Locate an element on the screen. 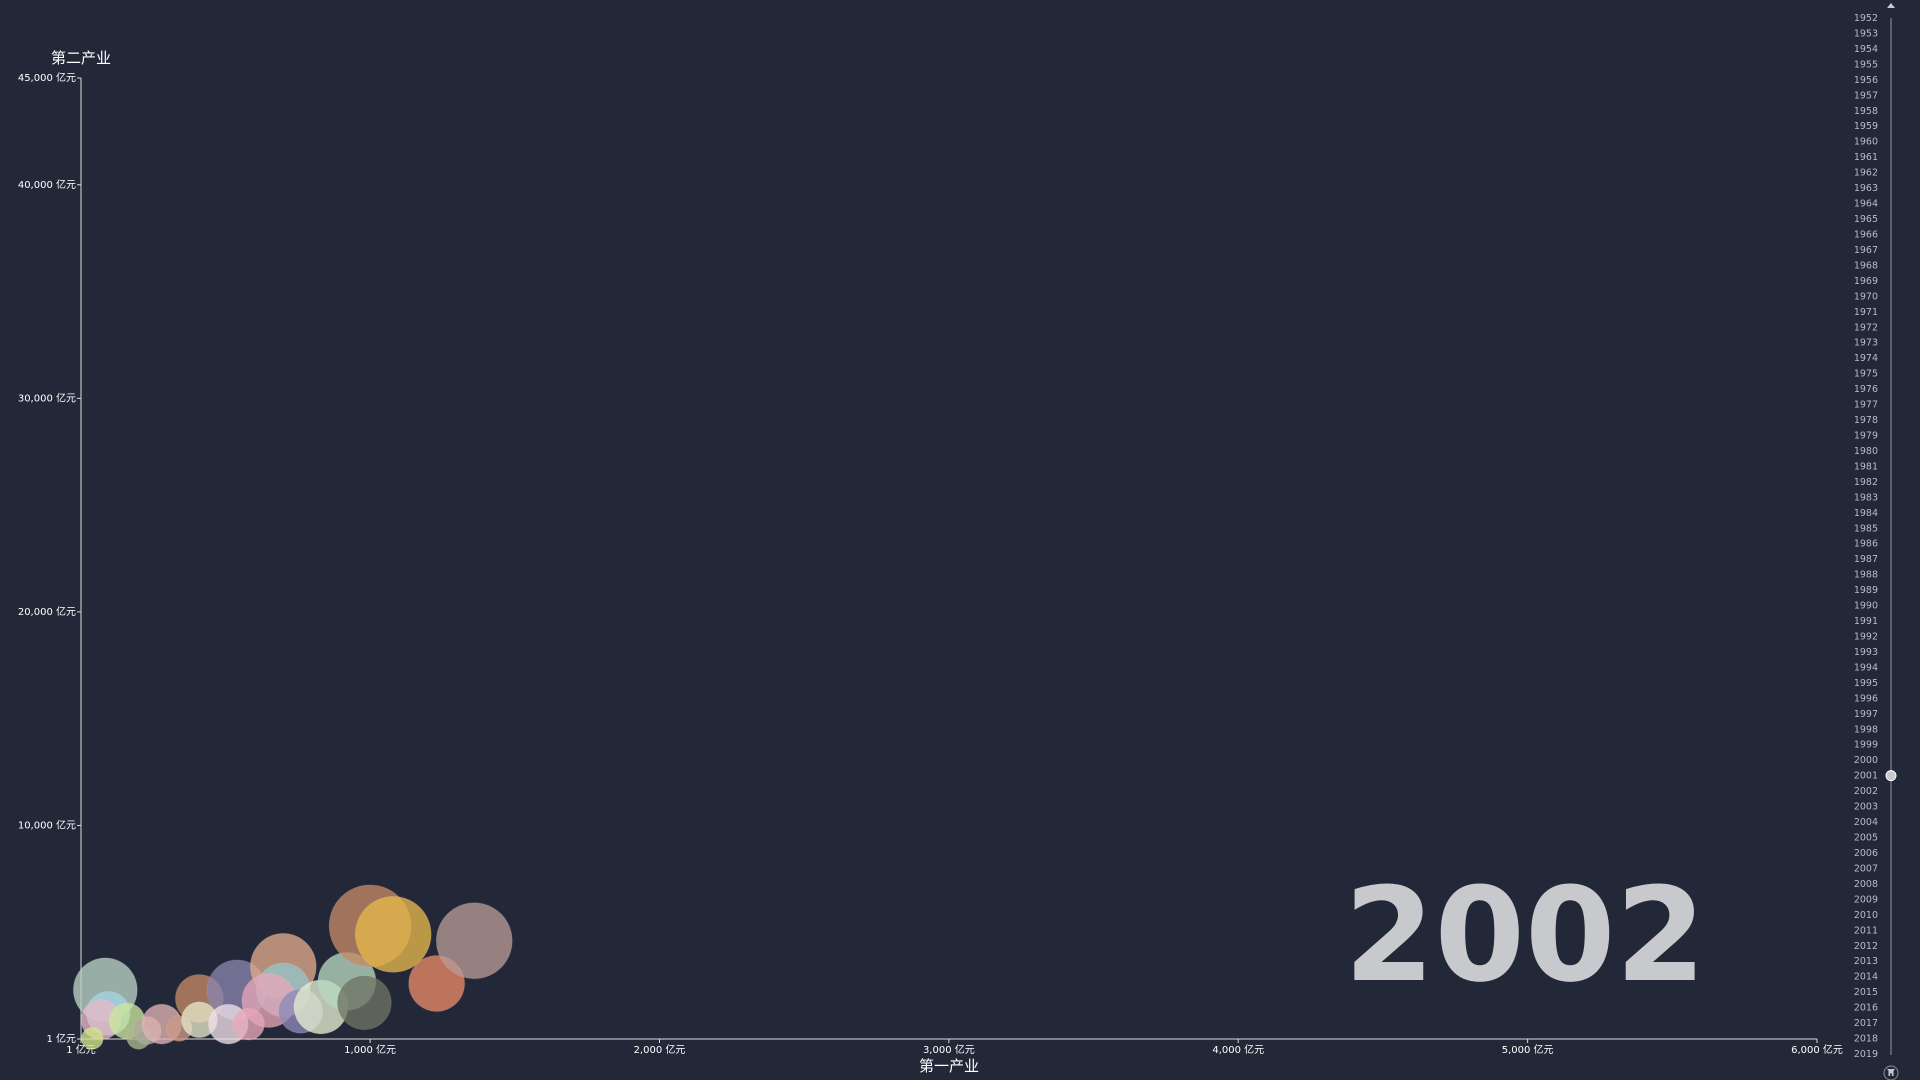 The height and width of the screenshot is (1080, 1920). timeline-year-label: 2014 is located at coordinates (1866, 977).